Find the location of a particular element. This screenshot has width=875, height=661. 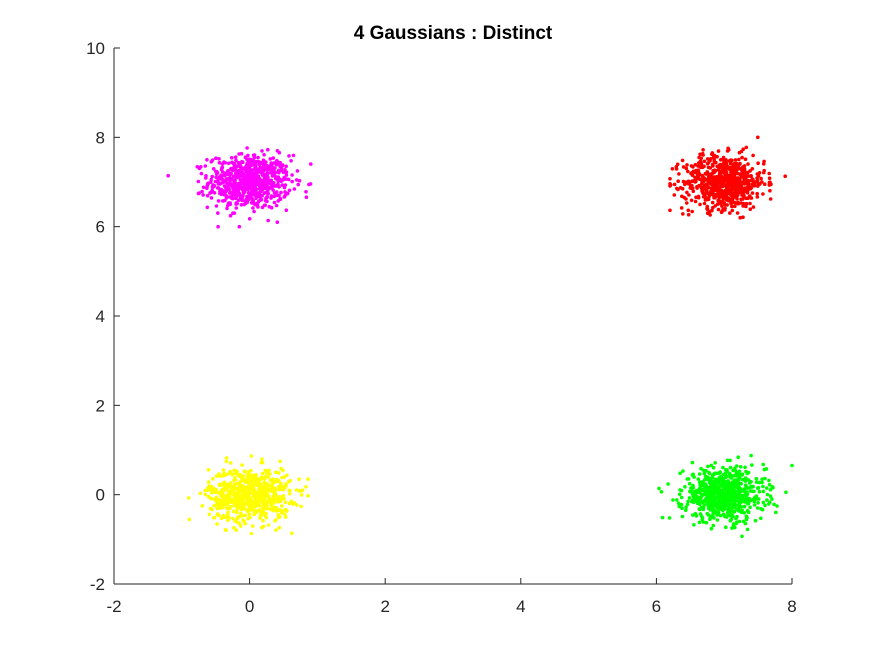

chart-title: 4 Gaussians : Distinct is located at coordinates (453, 33).